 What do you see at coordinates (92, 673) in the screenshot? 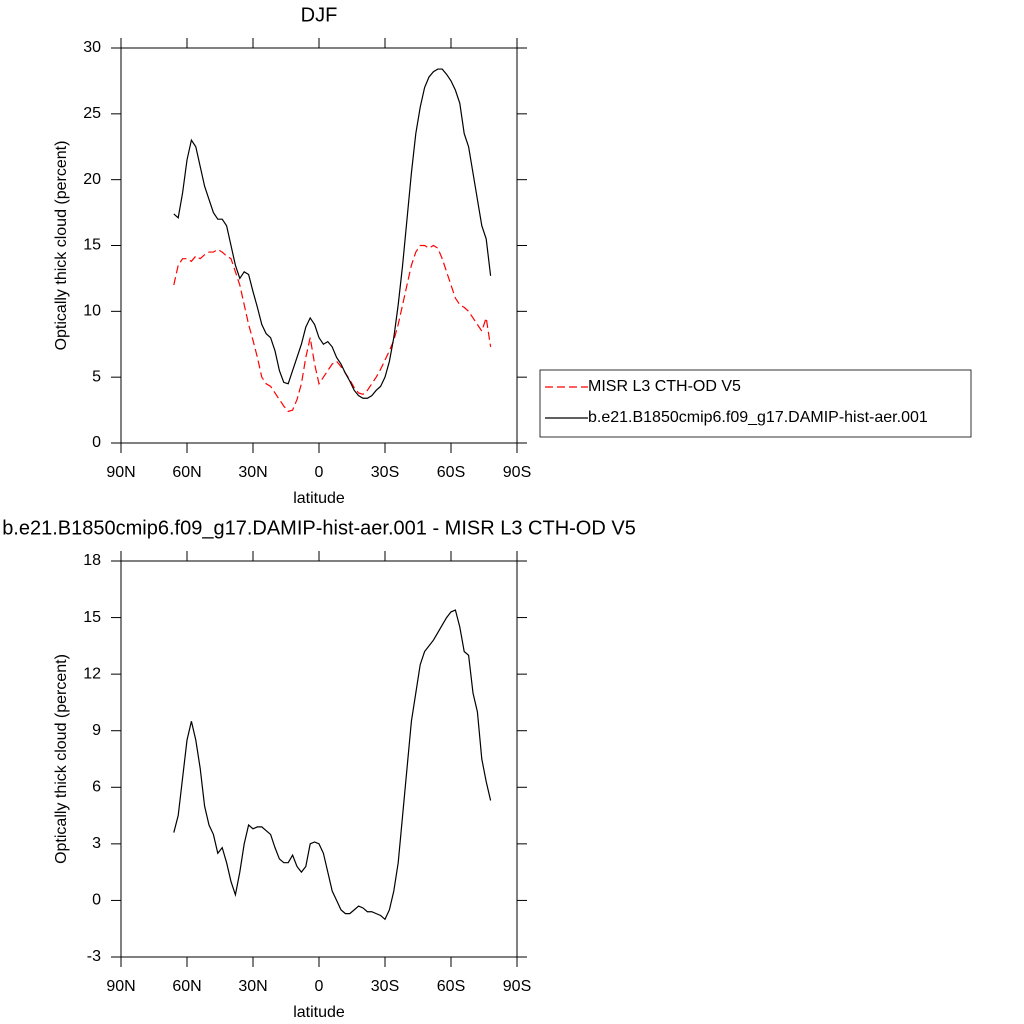
I see `y-tick-label: 12` at bounding box center [92, 673].